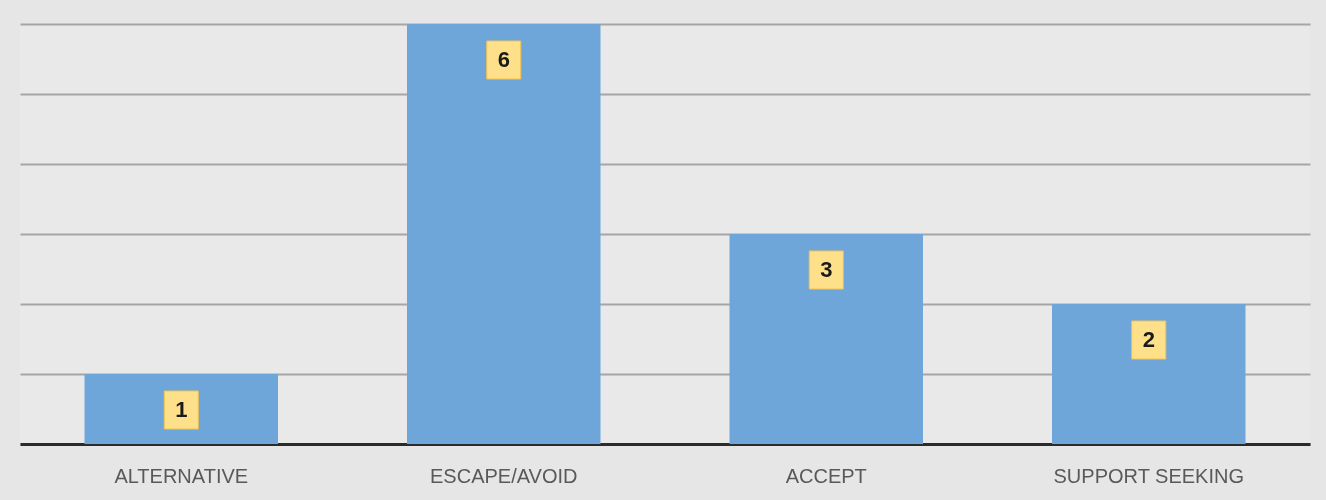 The width and height of the screenshot is (1326, 500). I want to click on data-label: 2, so click(1148, 339).